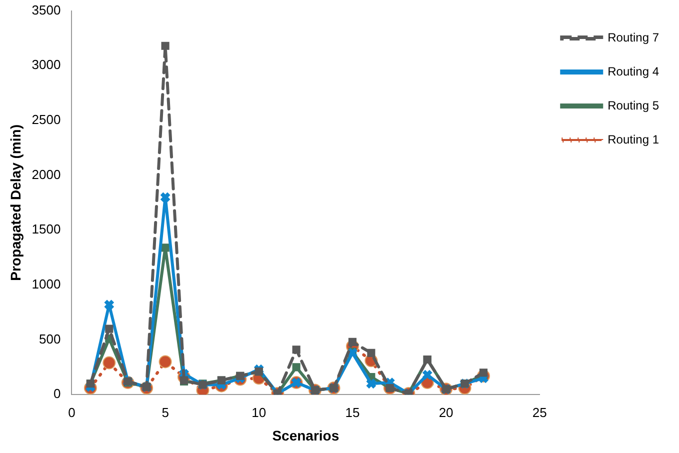 This screenshot has height=453, width=679. Describe the element at coordinates (306, 435) in the screenshot. I see `x-axis-title: Scenarios` at that location.